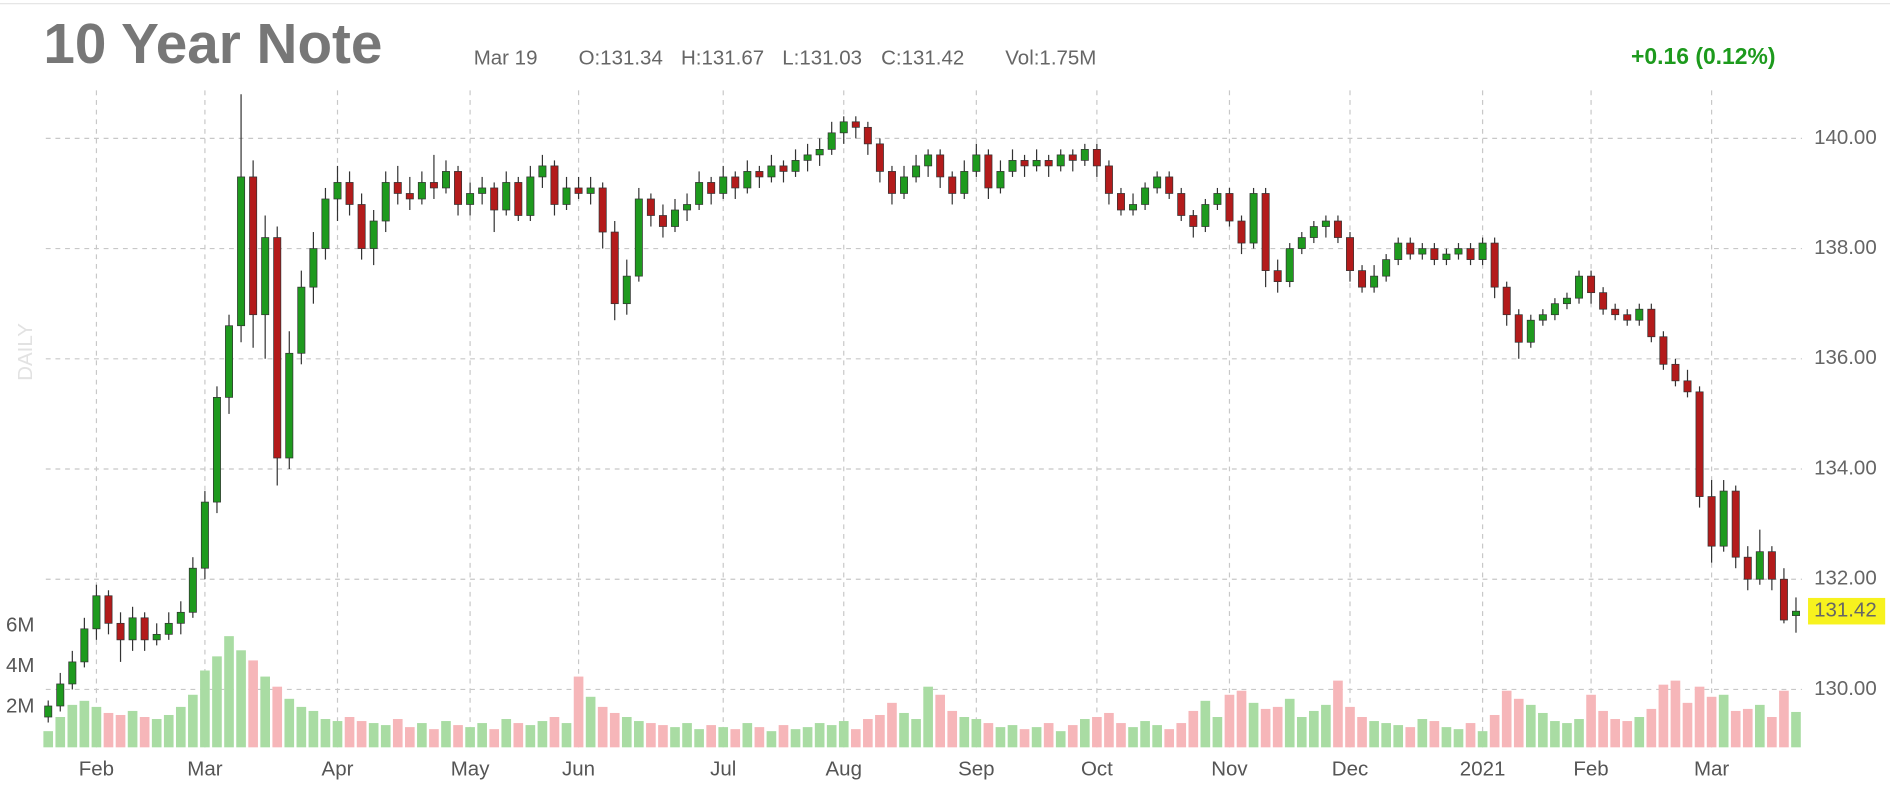 This screenshot has width=1890, height=800. Describe the element at coordinates (470, 769) in the screenshot. I see `x-tick-label: May` at that location.